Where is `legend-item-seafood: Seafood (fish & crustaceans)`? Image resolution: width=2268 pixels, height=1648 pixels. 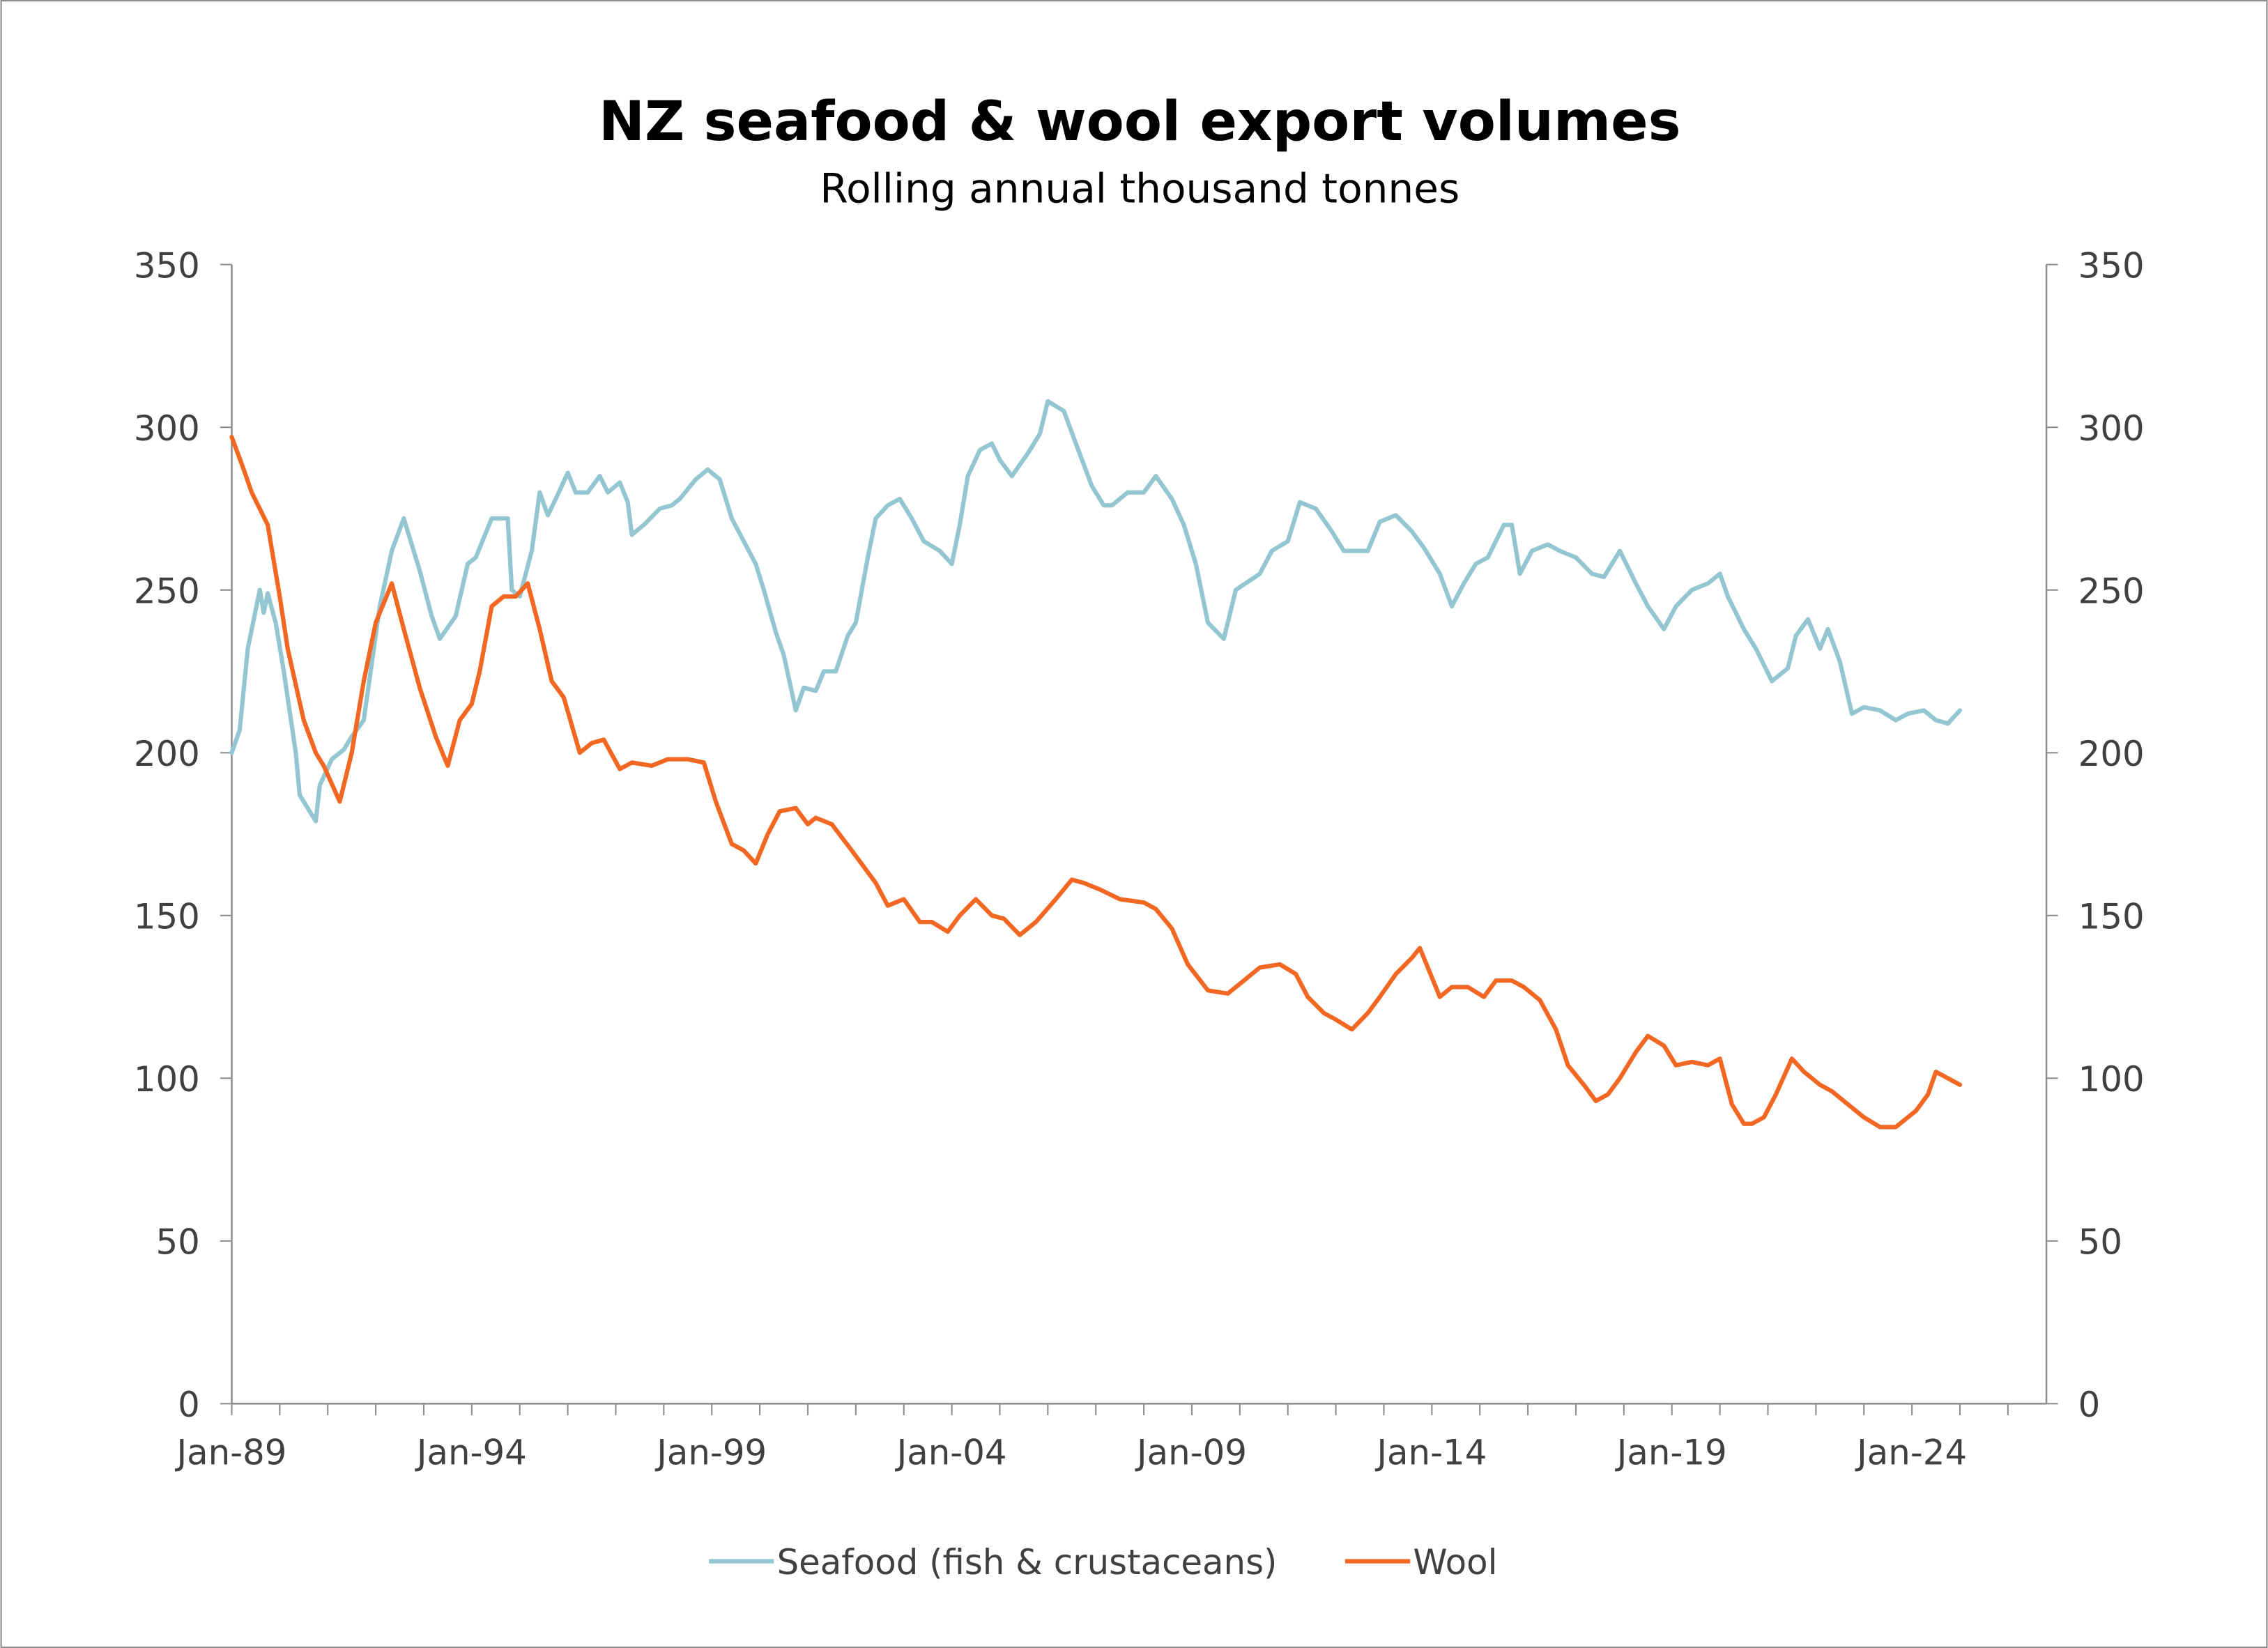 legend-item-seafood: Seafood (fish & crustaceans) is located at coordinates (993, 1562).